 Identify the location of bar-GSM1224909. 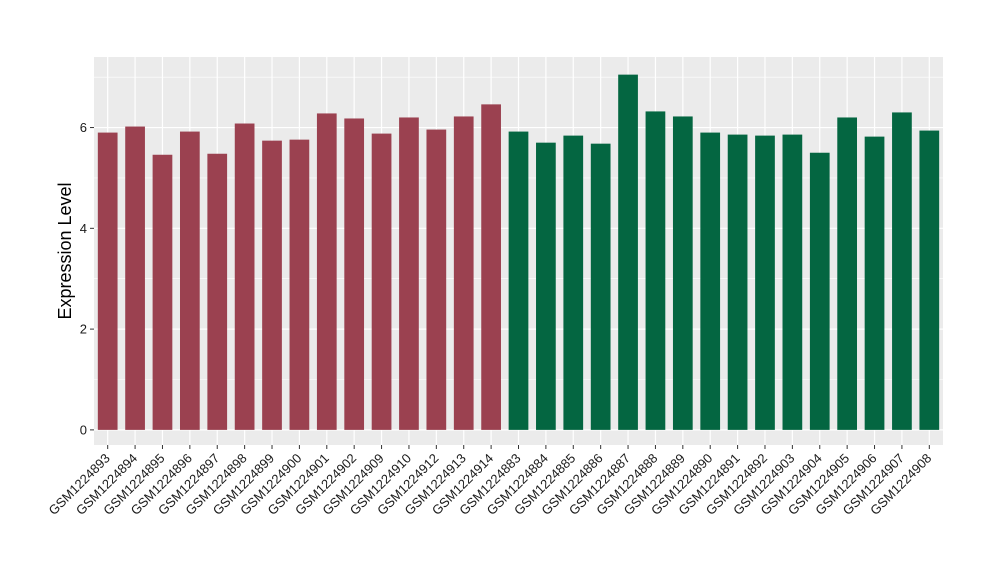
(381, 281).